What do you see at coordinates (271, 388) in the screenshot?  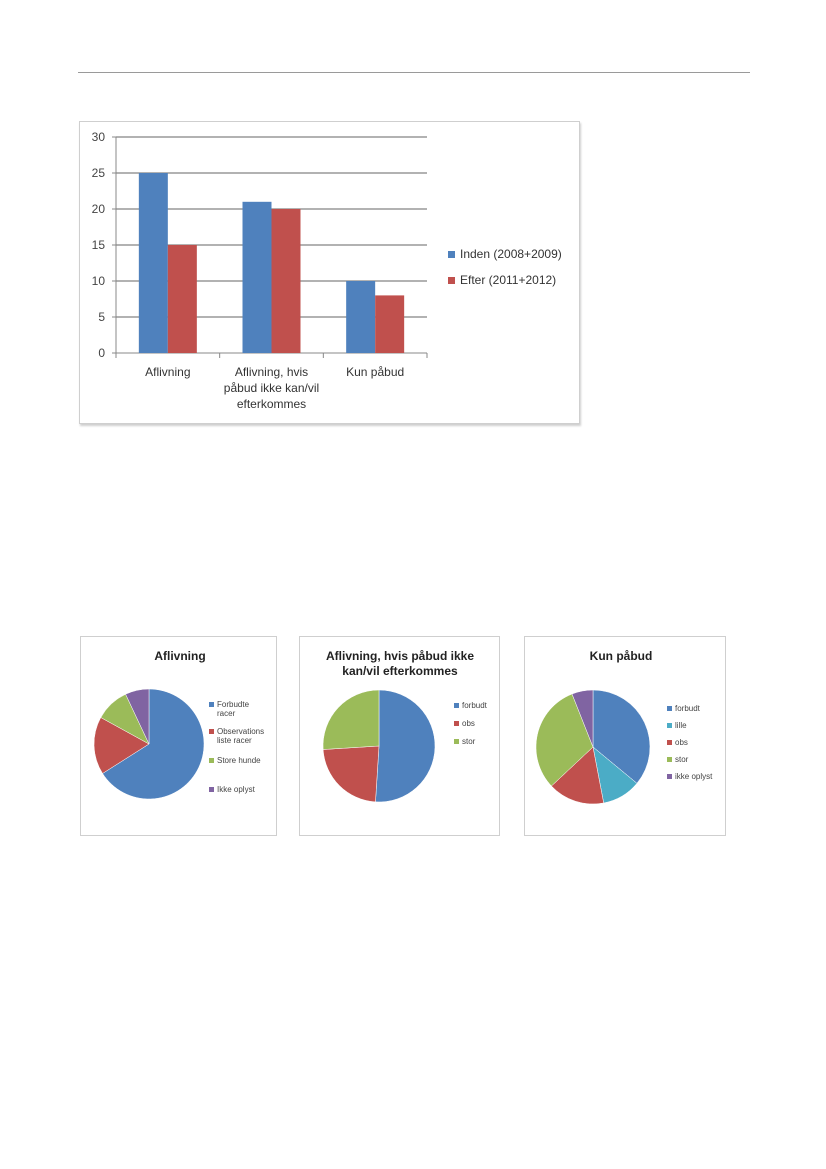 I see `x-category-label: påbud ikke kan/vil` at bounding box center [271, 388].